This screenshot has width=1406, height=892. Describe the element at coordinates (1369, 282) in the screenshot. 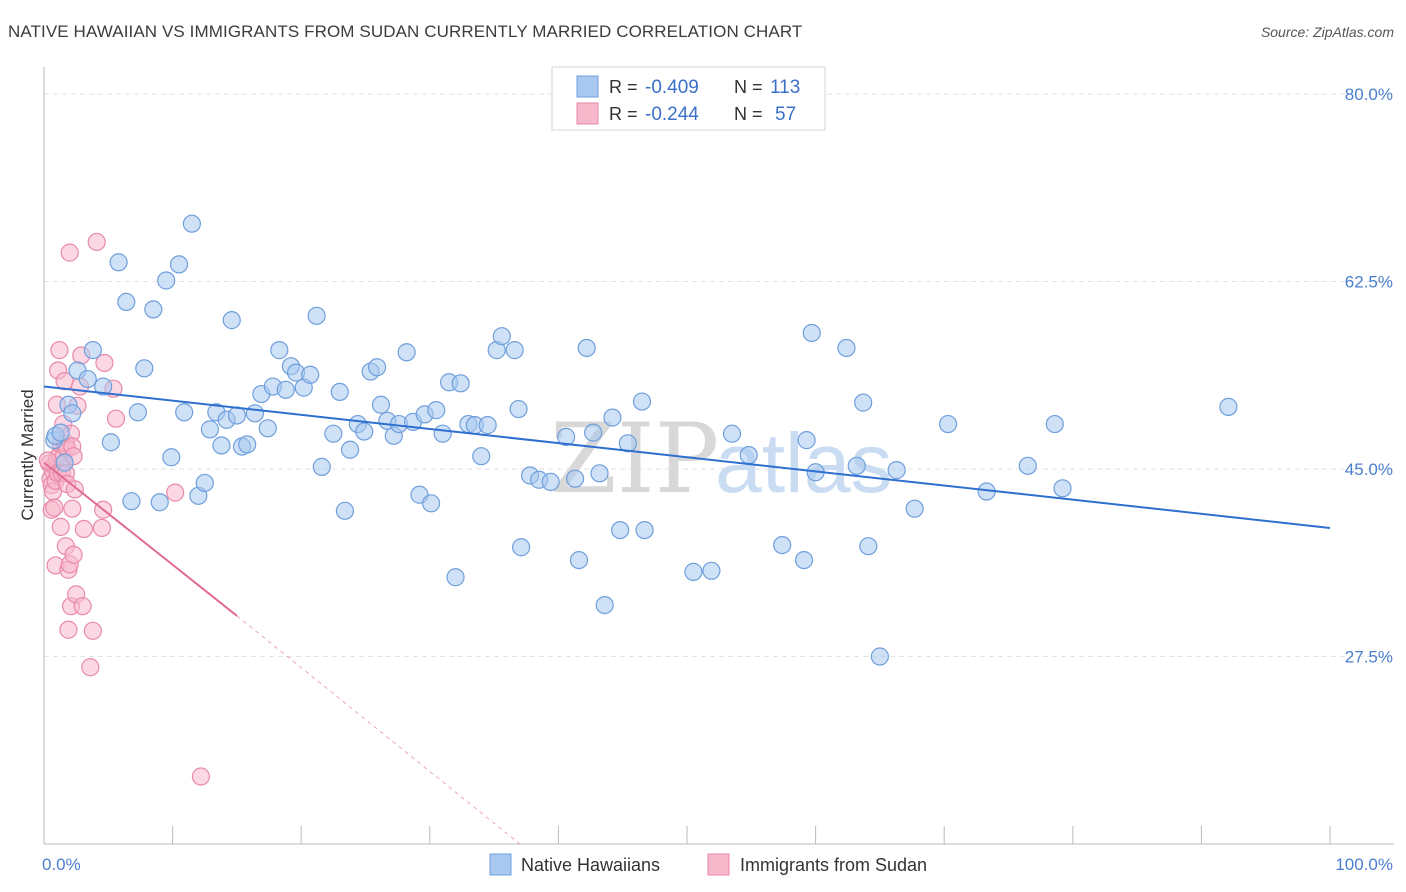

I see `y-tick-label: 62.5%` at that location.